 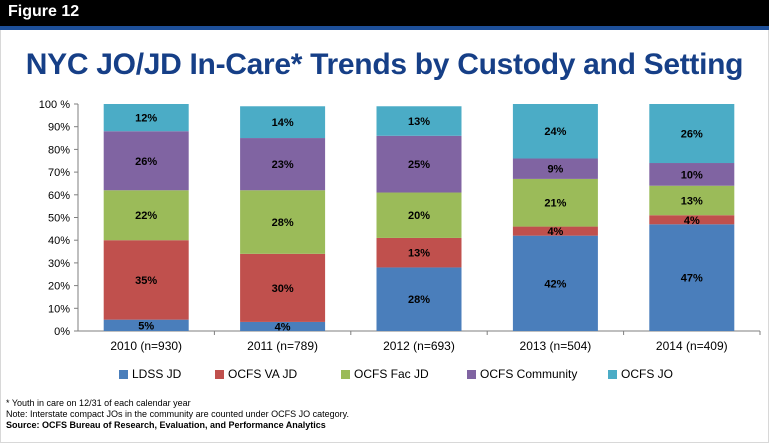 I want to click on figure-label: Figure 12, so click(x=44, y=11).